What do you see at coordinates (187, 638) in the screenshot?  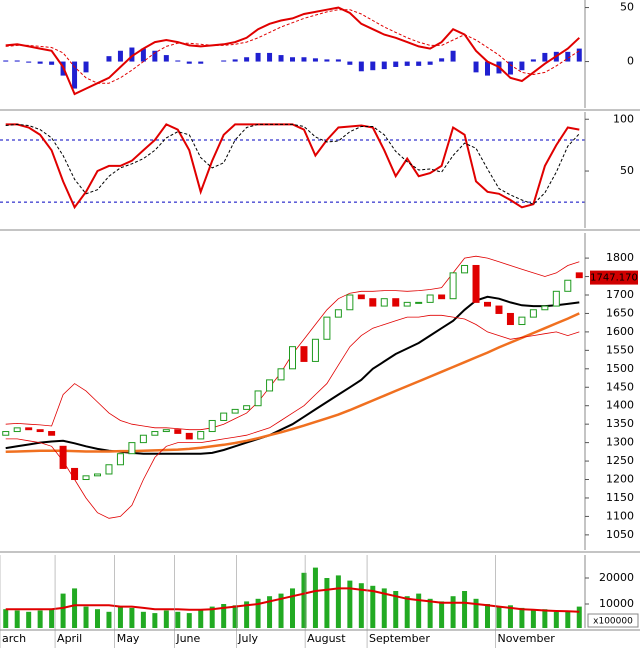 I see `x-tick-label: June` at bounding box center [187, 638].